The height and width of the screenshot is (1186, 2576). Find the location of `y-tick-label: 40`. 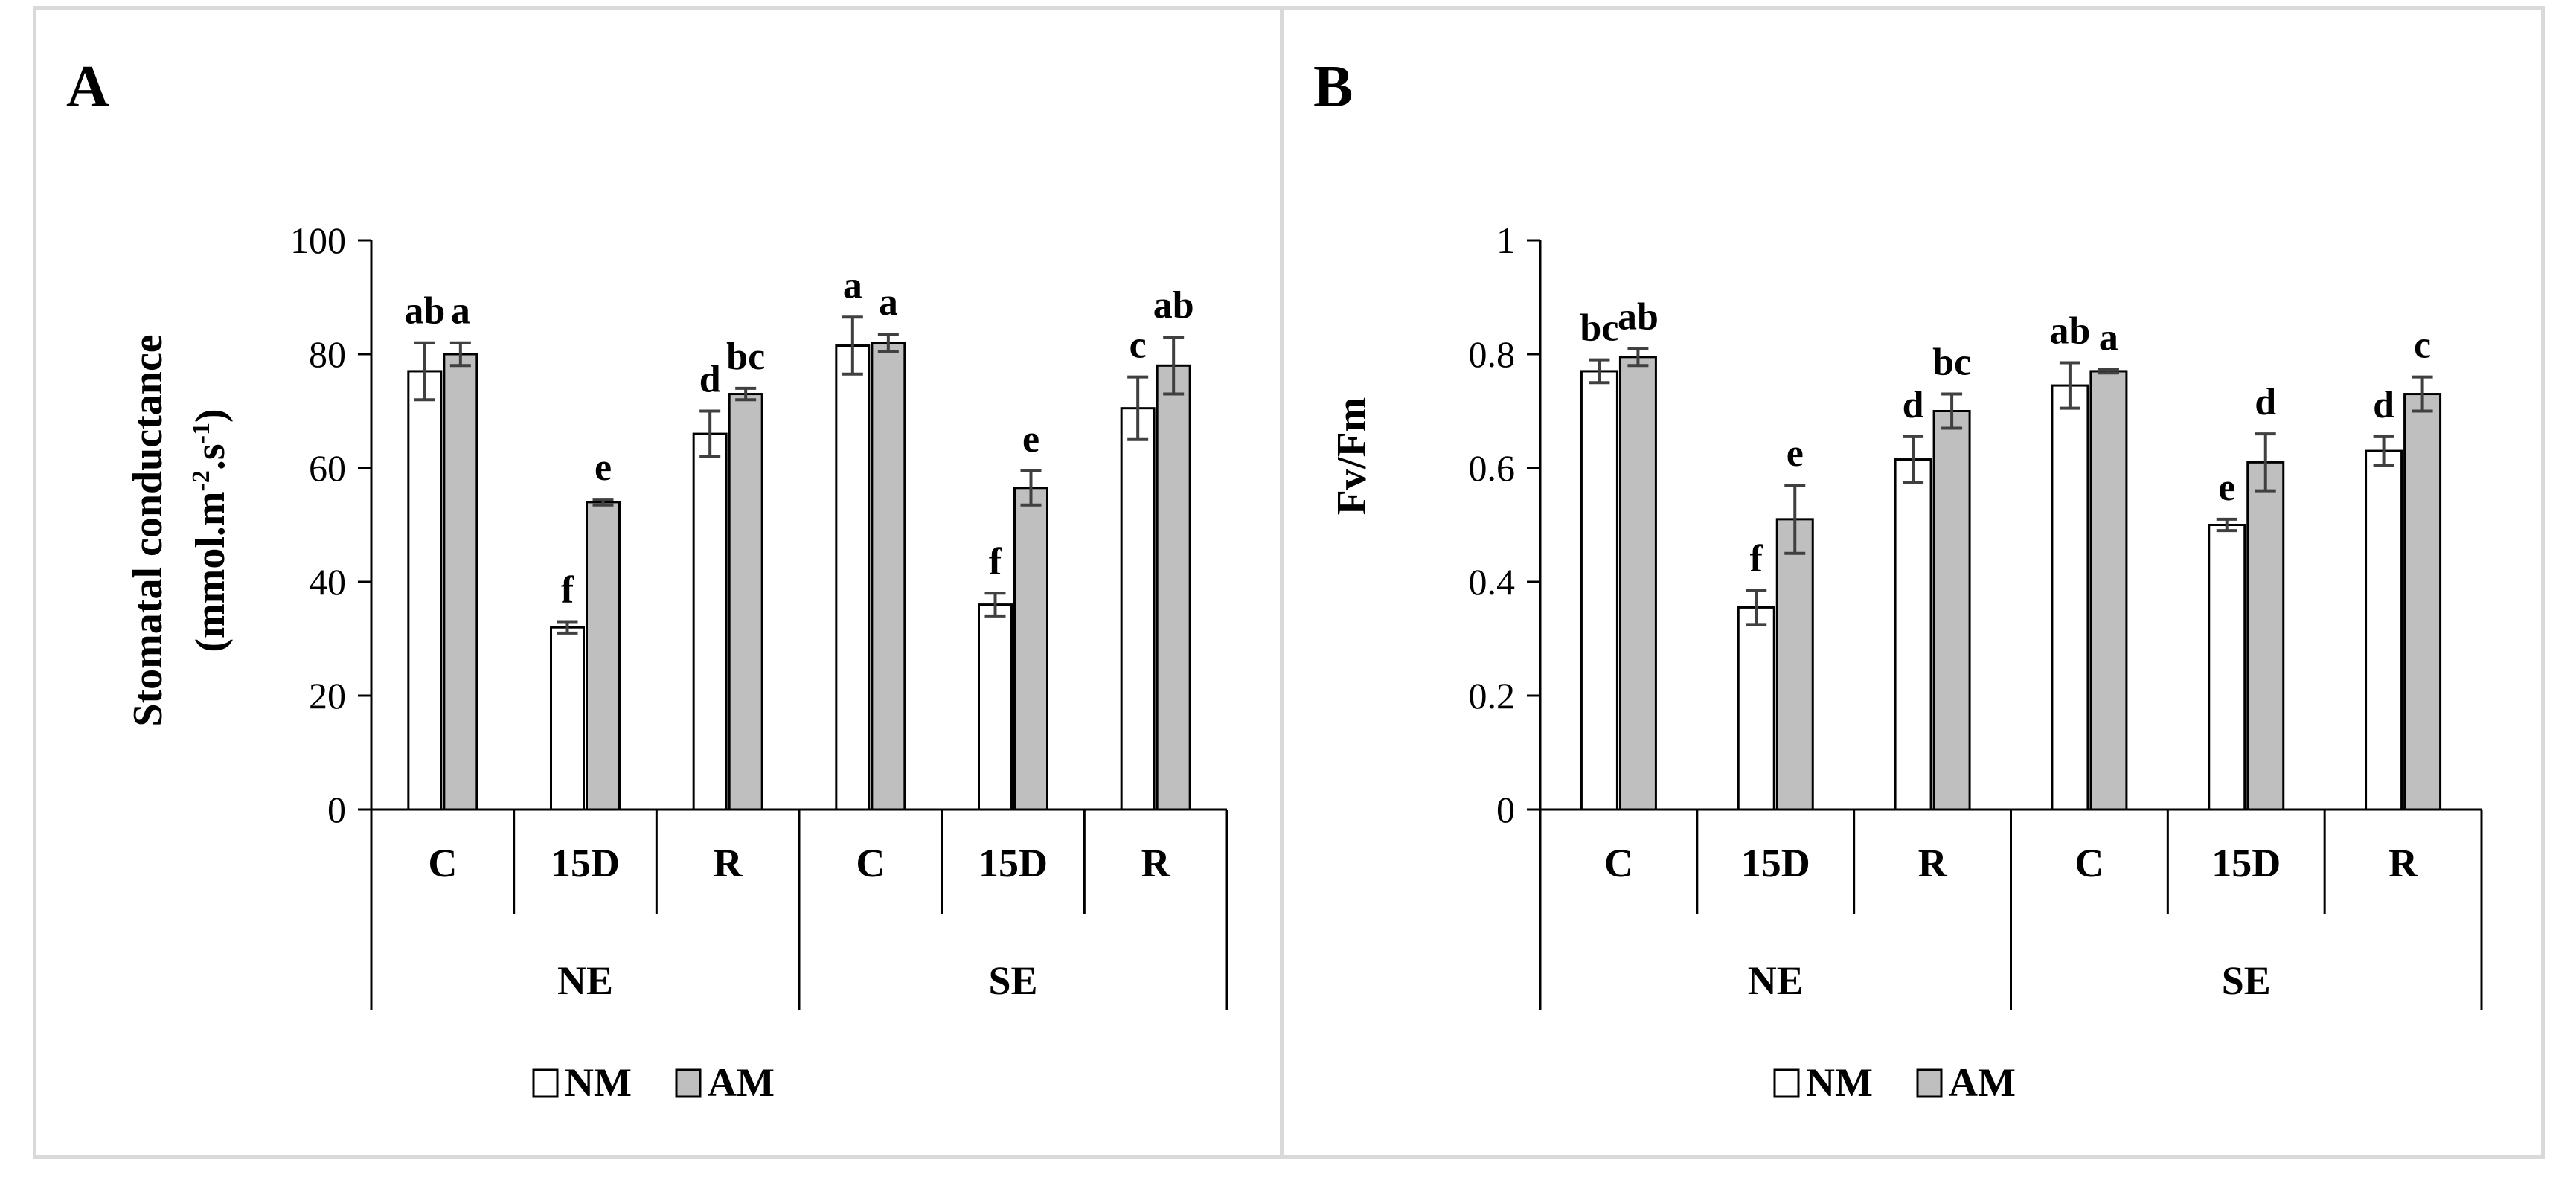

y-tick-label: 40 is located at coordinates (327, 582).